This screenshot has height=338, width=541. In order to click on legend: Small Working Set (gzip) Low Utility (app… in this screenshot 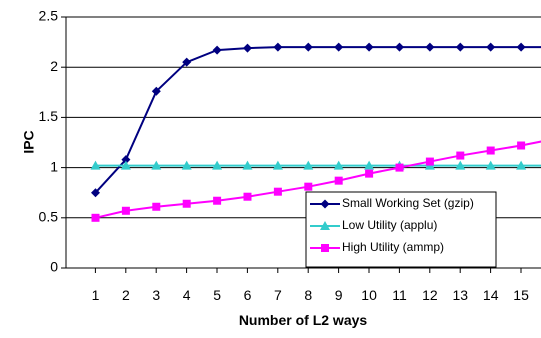, I will do `click(401, 229)`.